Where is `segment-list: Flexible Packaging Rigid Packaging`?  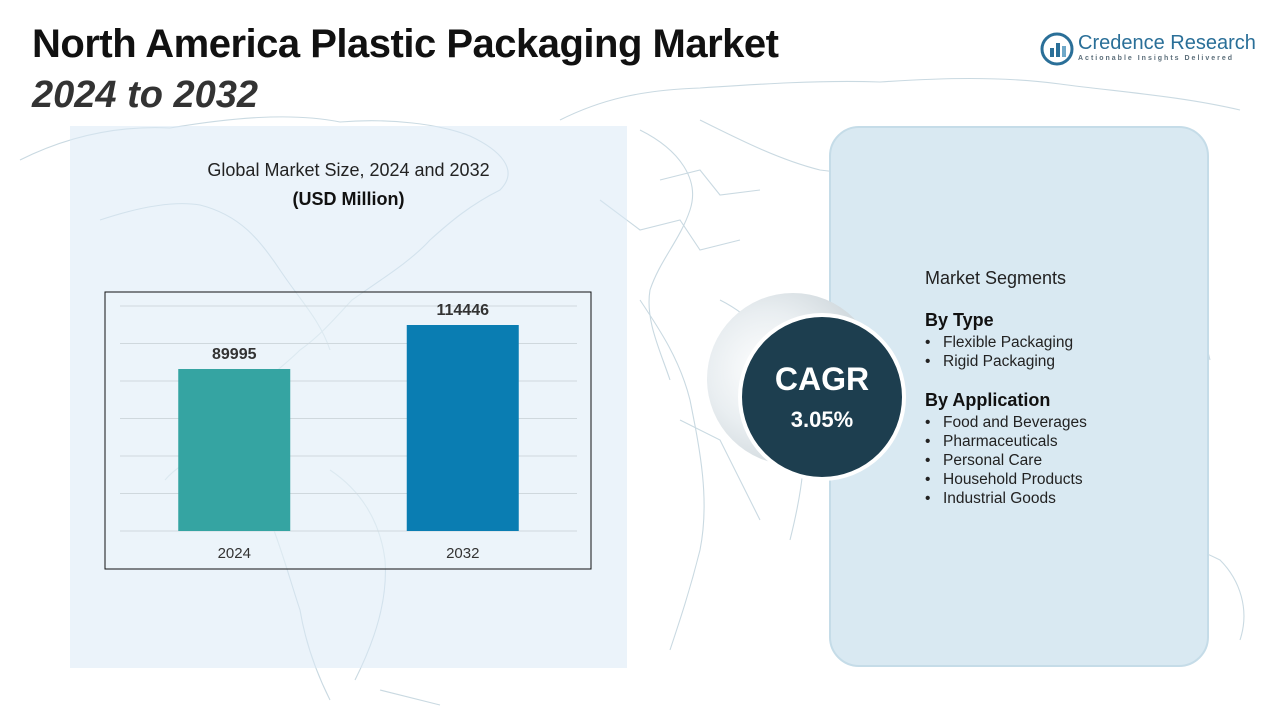 segment-list: Flexible Packaging Rigid Packaging is located at coordinates (999, 352).